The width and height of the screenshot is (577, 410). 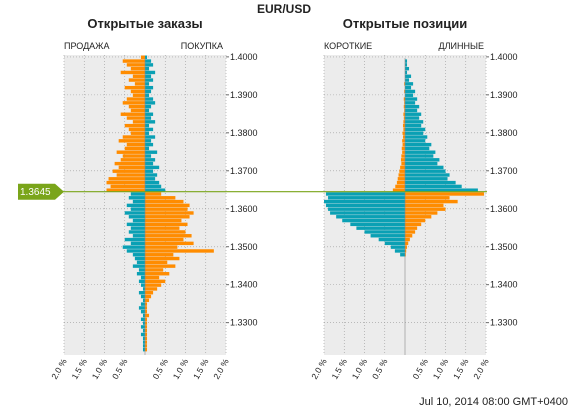 What do you see at coordinates (461, 46) in the screenshot?
I see `long-side-label: ДЛИННЫЕ` at bounding box center [461, 46].